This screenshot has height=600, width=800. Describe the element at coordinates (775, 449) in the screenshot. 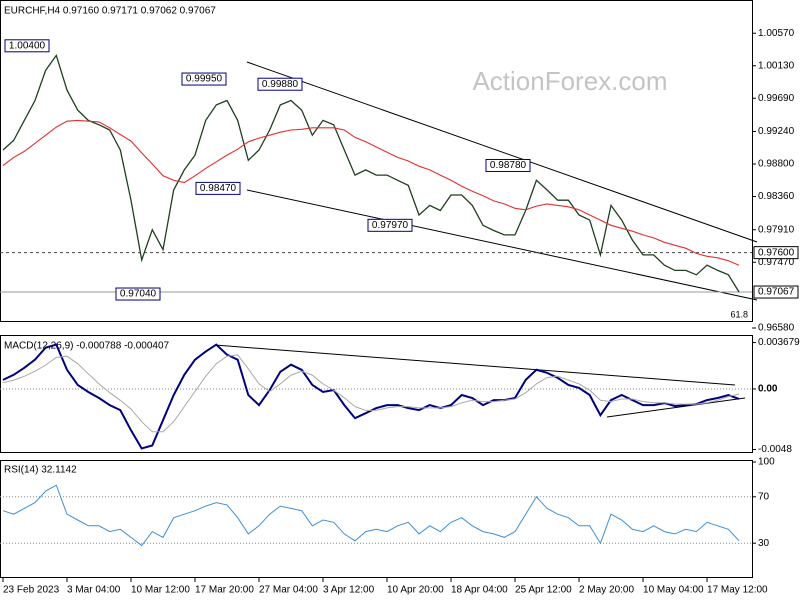

I see `y-tick-label: -0.0048` at that location.